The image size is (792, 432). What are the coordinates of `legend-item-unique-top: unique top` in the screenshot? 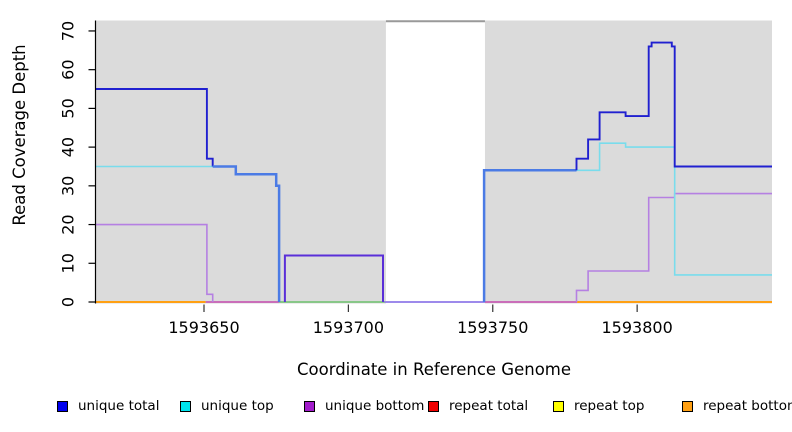 It's located at (227, 406).